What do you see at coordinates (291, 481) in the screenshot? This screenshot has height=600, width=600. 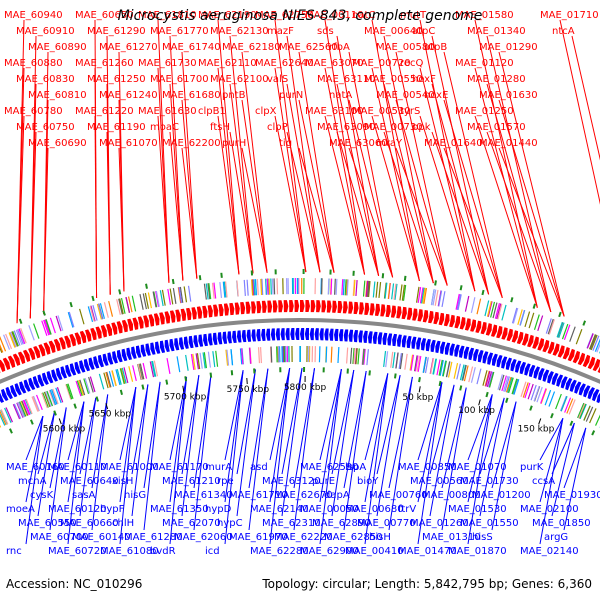 I see `gene-label: MAE_63120` at bounding box center [291, 481].